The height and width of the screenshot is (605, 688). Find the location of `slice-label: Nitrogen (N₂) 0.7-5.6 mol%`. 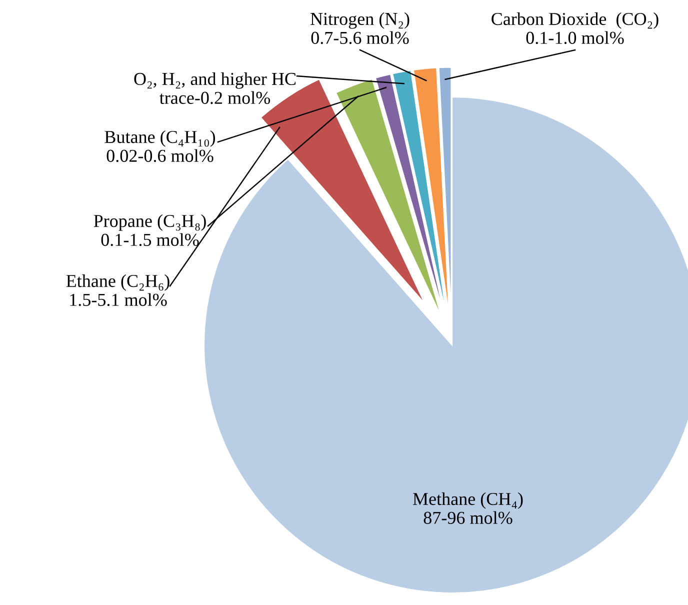

slice-label: Nitrogen (N₂) 0.7-5.6 mol% is located at coordinates (360, 28).